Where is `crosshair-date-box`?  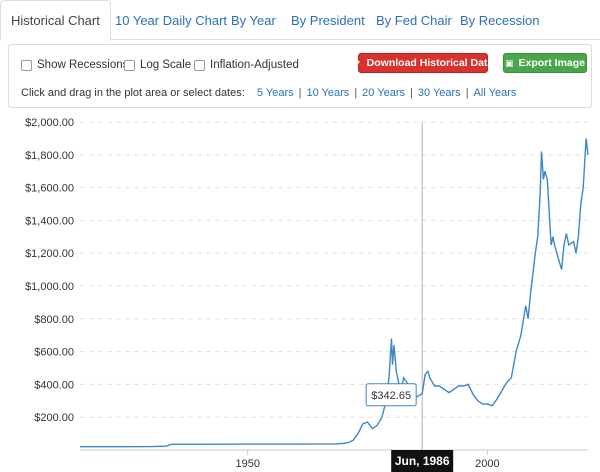
crosshair-date-box is located at coordinates (422, 461).